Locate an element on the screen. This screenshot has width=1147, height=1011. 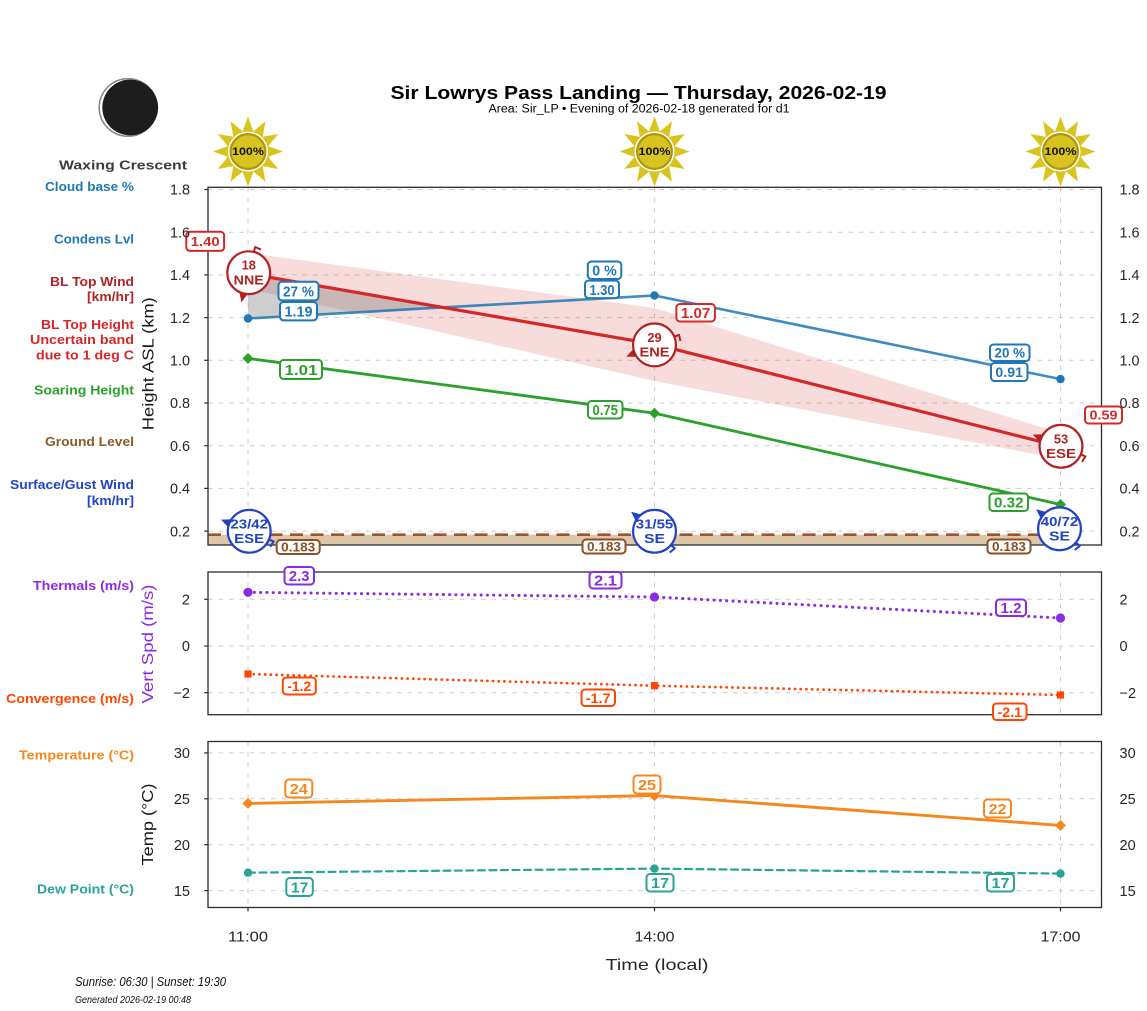
svg-text: Vert Spd (m/s) is located at coordinates (148, 644).